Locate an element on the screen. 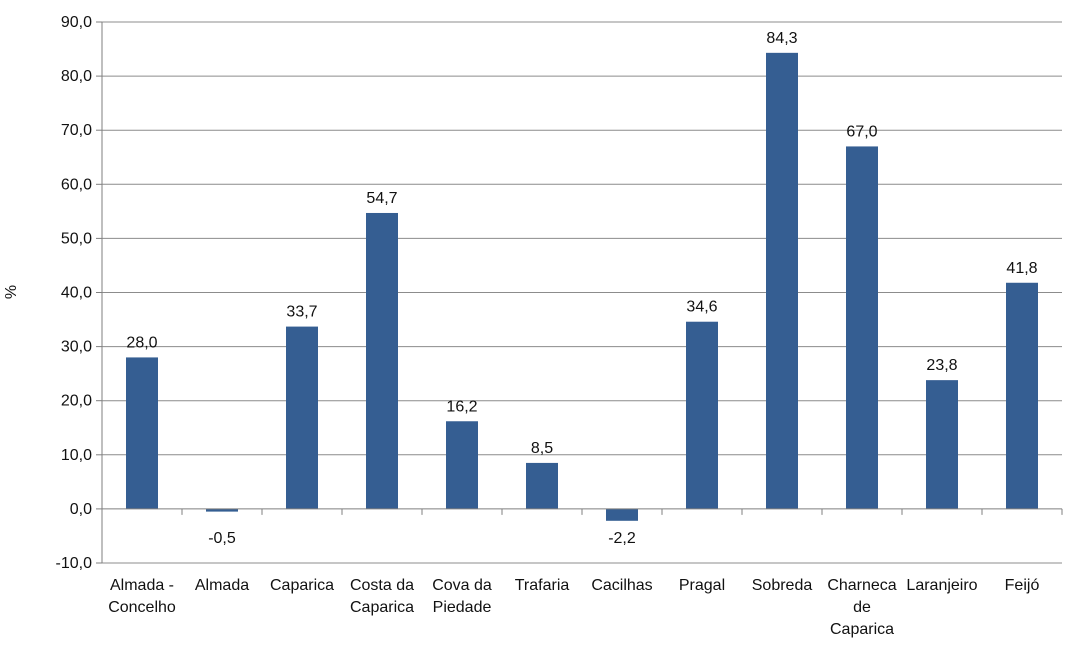 Image resolution: width=1072 pixels, height=647 pixels. x-tick-label-line: Cacilhas is located at coordinates (621, 585).